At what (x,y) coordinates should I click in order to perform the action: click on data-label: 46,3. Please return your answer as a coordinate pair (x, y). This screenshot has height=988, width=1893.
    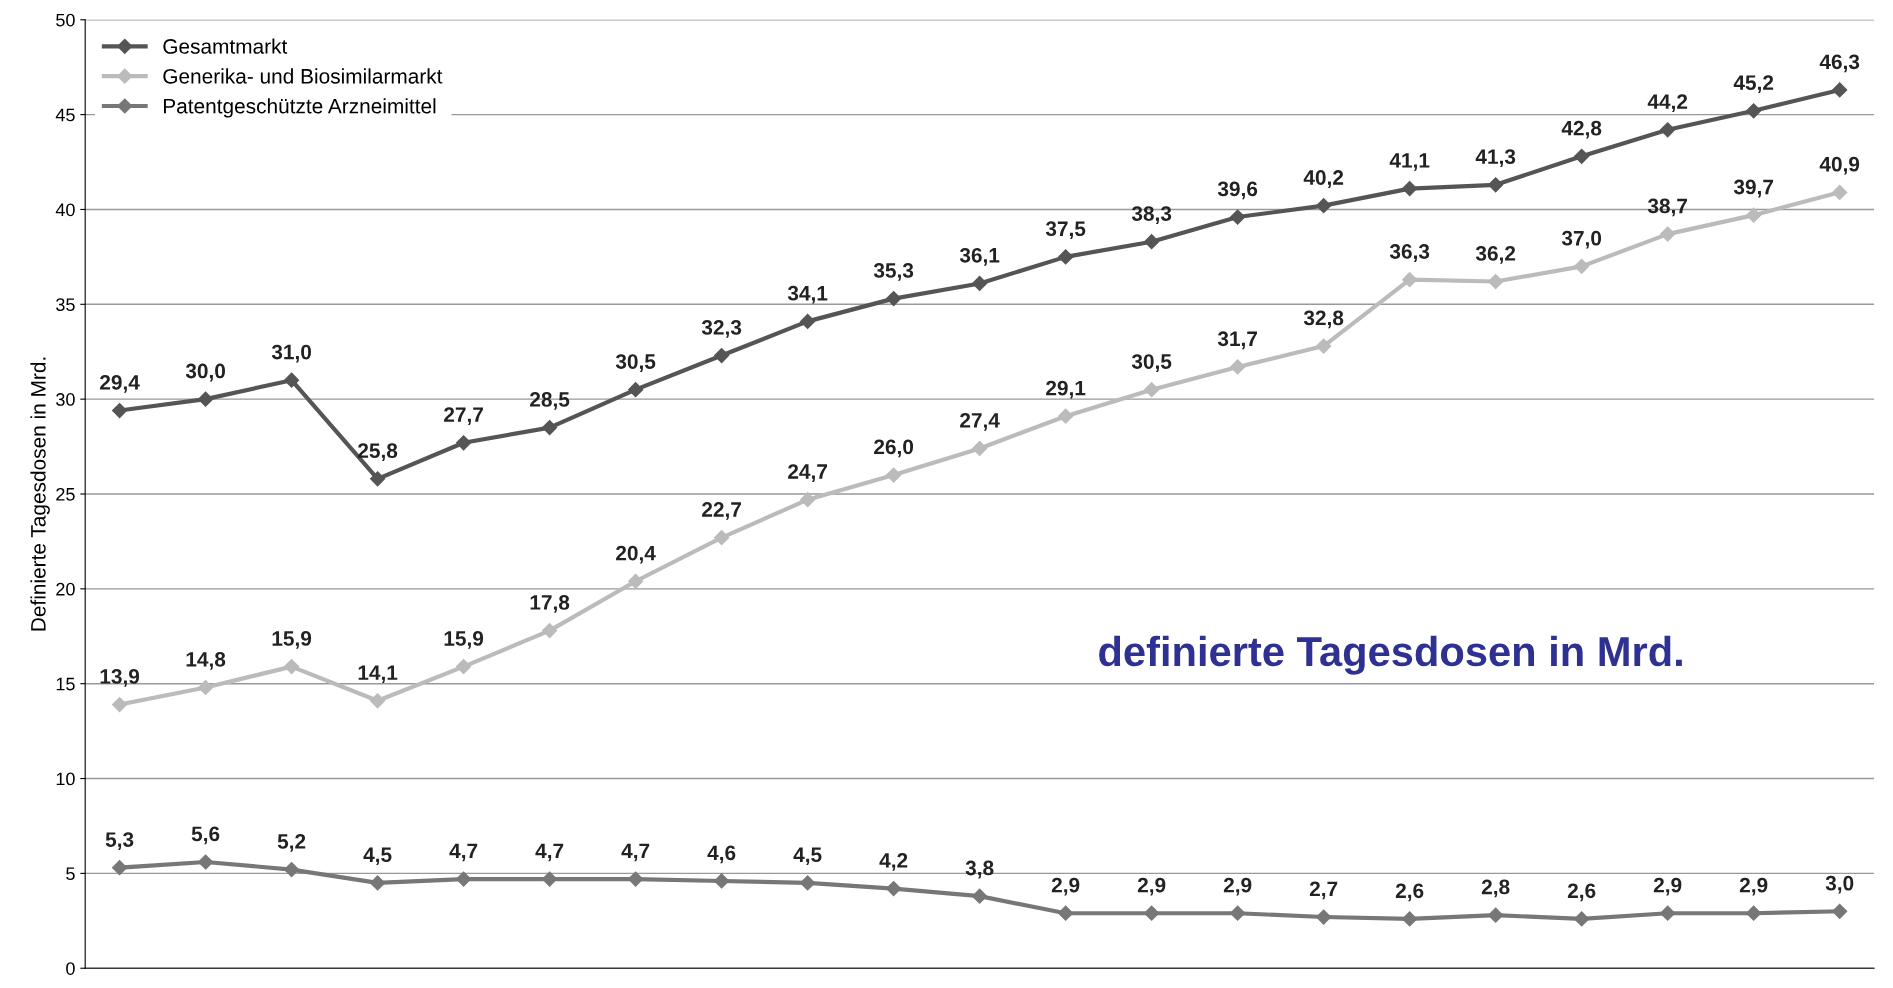
    Looking at the image, I should click on (1839, 63).